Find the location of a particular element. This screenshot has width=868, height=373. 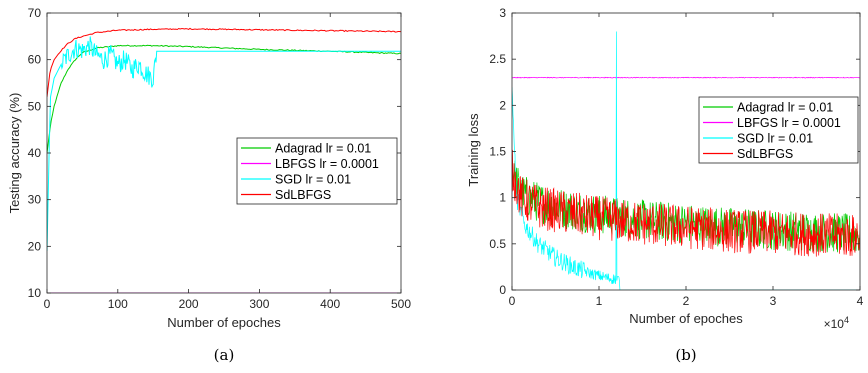

y-tick-label: 0 is located at coordinates (502, 290).